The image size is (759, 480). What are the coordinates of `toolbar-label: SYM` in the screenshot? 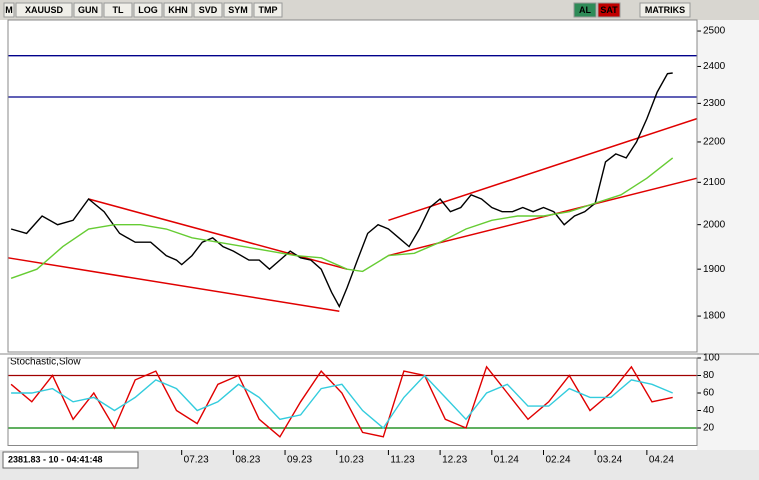 It's located at (238, 10).